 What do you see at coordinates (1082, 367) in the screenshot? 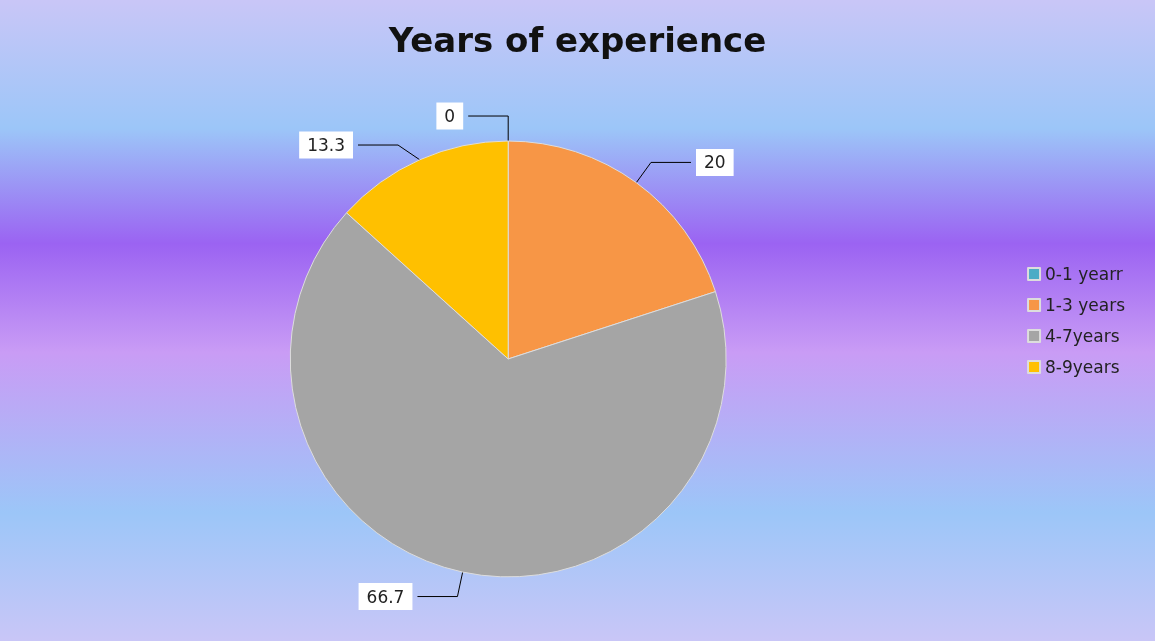
I see `legend-label: 8-9years` at bounding box center [1082, 367].